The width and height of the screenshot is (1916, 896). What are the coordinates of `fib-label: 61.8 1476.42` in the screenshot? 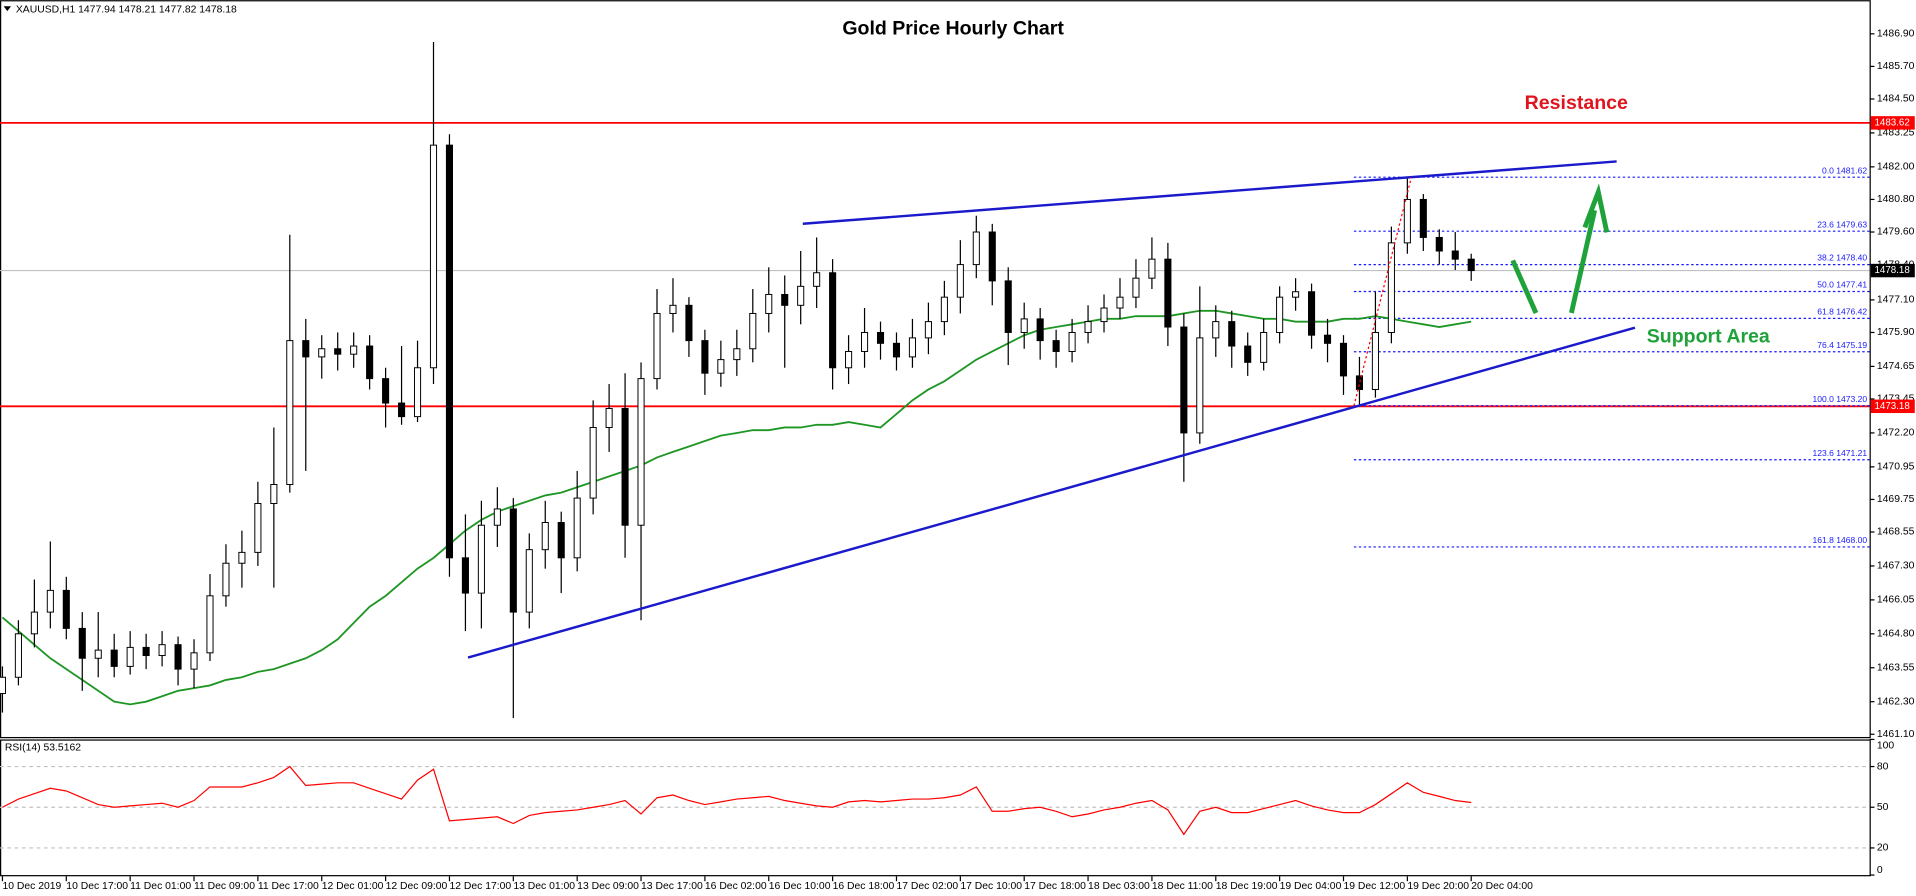 It's located at (1842, 312).